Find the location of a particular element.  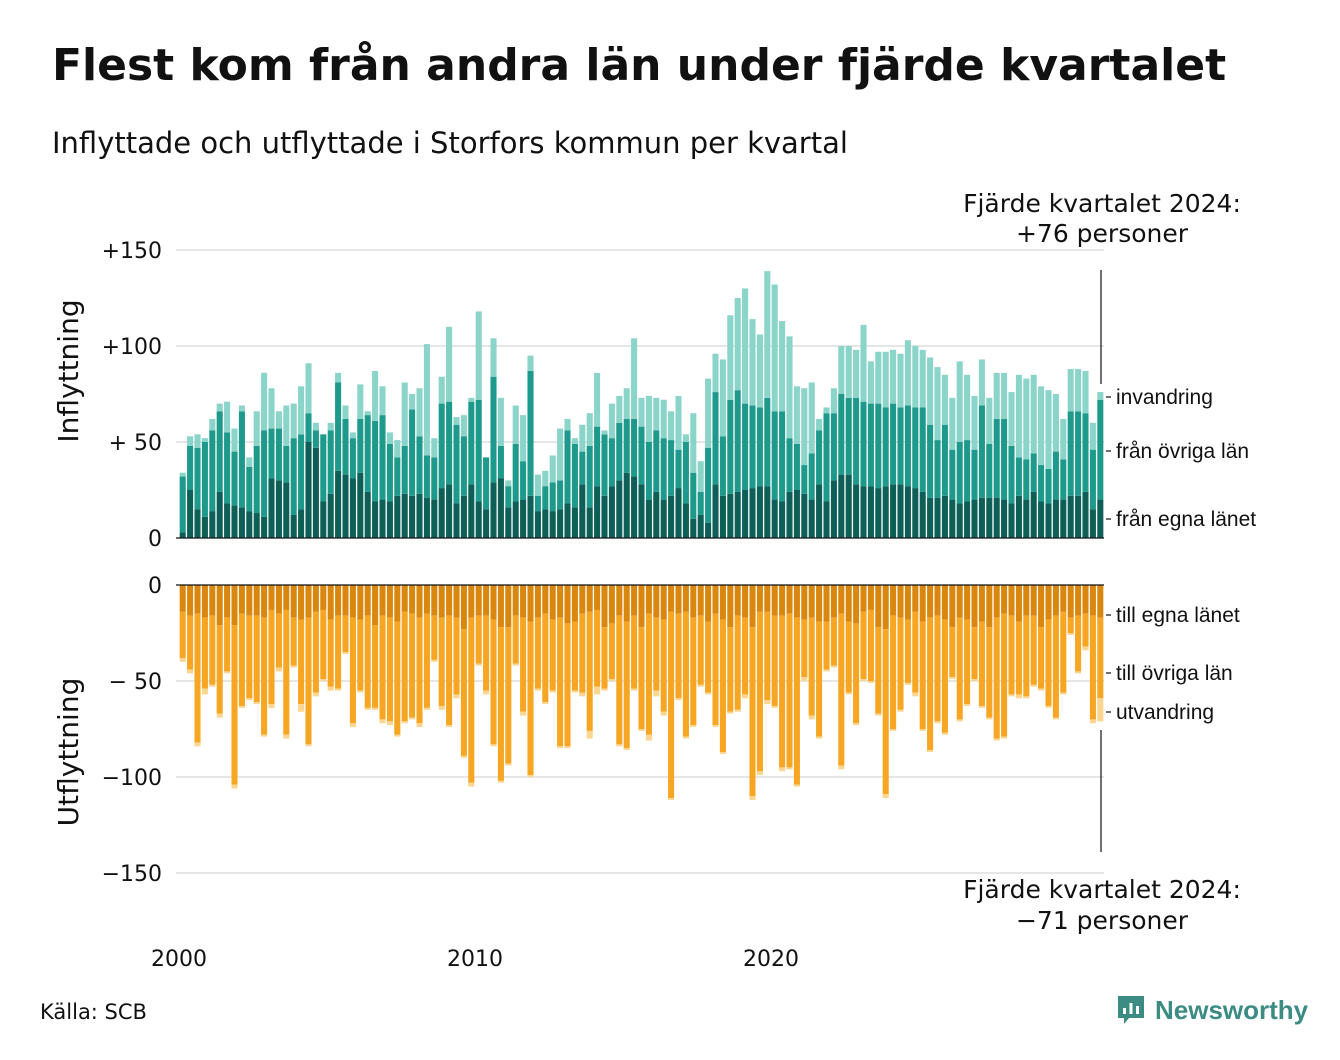

x-tick-label: 2020 is located at coordinates (771, 959).